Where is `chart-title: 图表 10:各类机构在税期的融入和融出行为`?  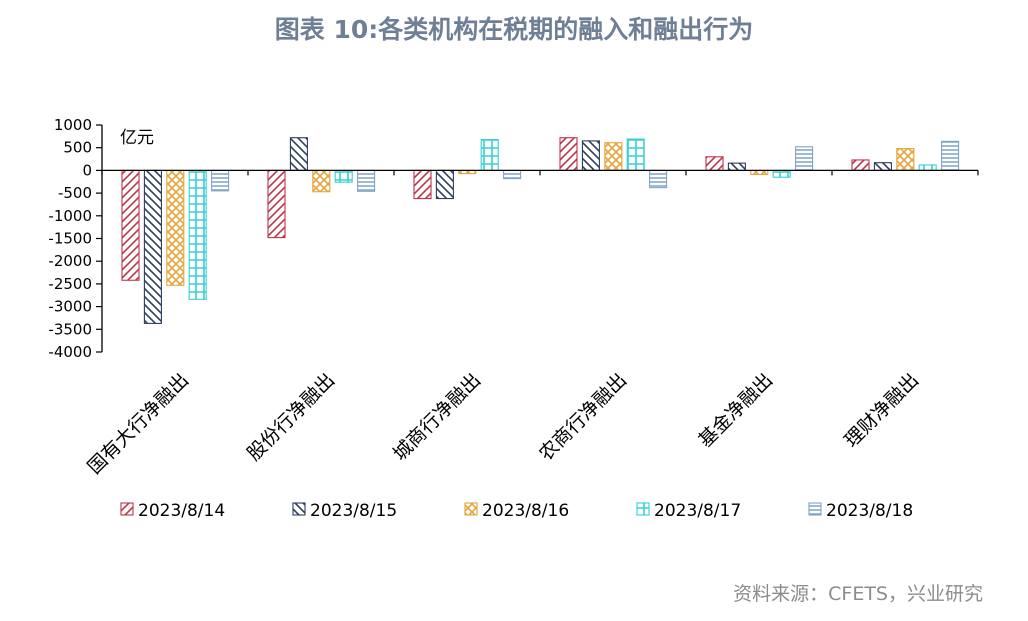 chart-title: 图表 10:各类机构在税期的融入和融出行为 is located at coordinates (514, 29).